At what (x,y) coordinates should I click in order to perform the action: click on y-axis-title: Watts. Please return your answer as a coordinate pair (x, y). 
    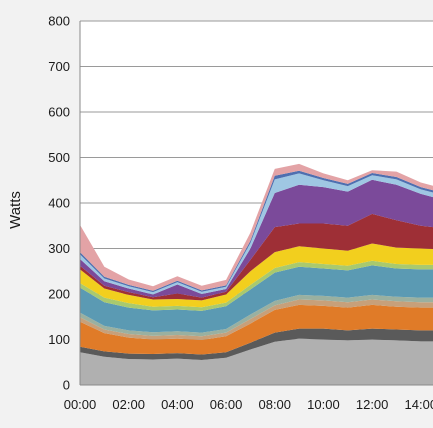
    Looking at the image, I should click on (15, 210).